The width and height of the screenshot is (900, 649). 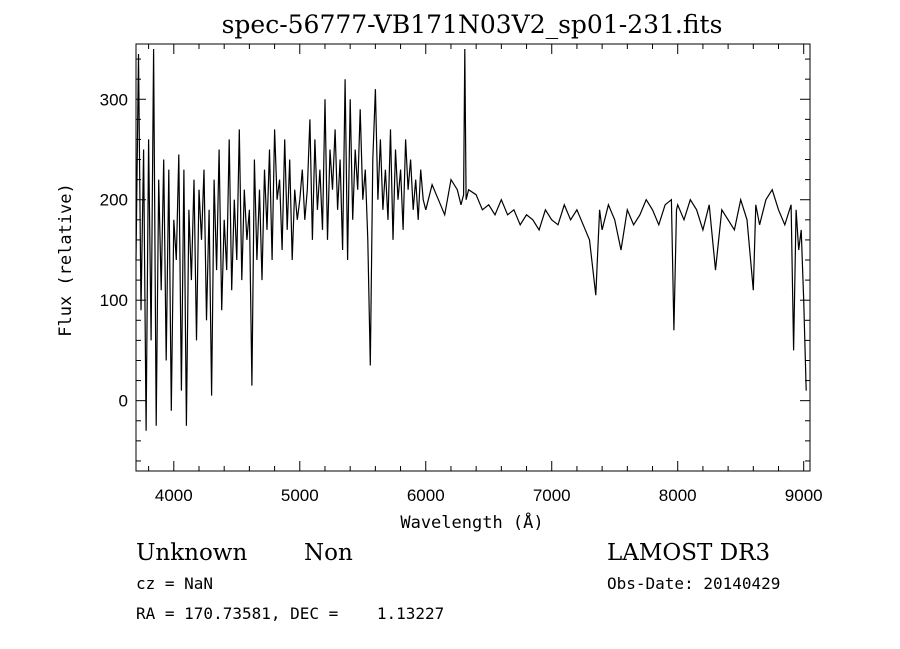 I want to click on coords-label: RA = 170.73581, DEC = 1.13227, so click(x=290, y=613).